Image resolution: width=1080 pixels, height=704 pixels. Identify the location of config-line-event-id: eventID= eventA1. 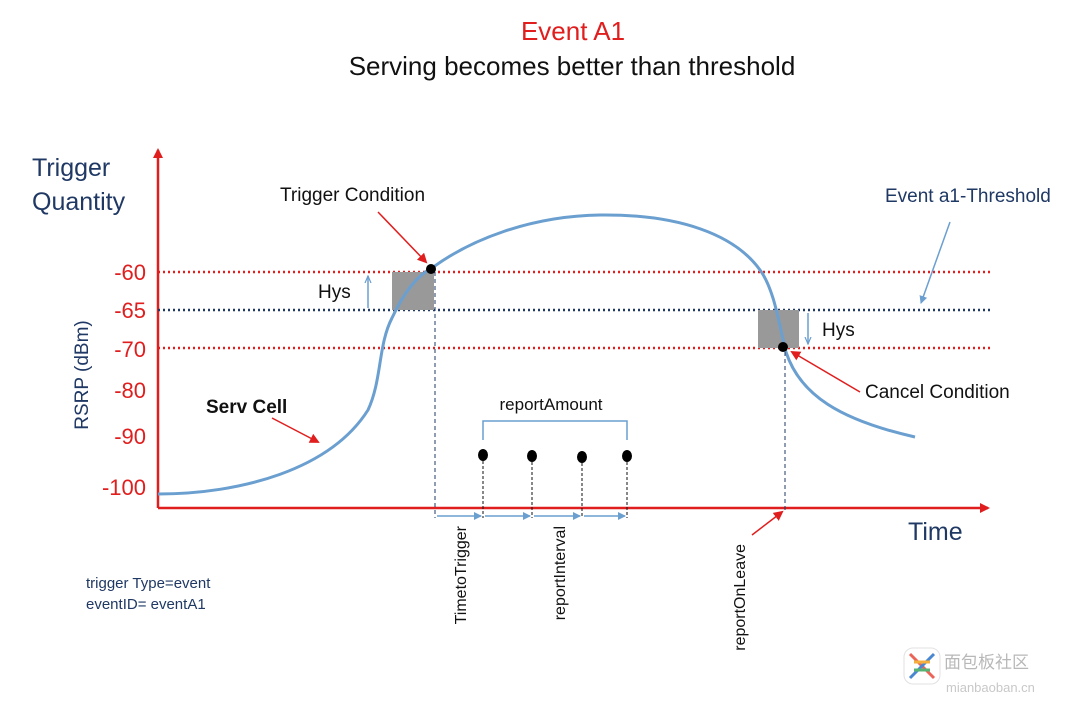
(146, 604).